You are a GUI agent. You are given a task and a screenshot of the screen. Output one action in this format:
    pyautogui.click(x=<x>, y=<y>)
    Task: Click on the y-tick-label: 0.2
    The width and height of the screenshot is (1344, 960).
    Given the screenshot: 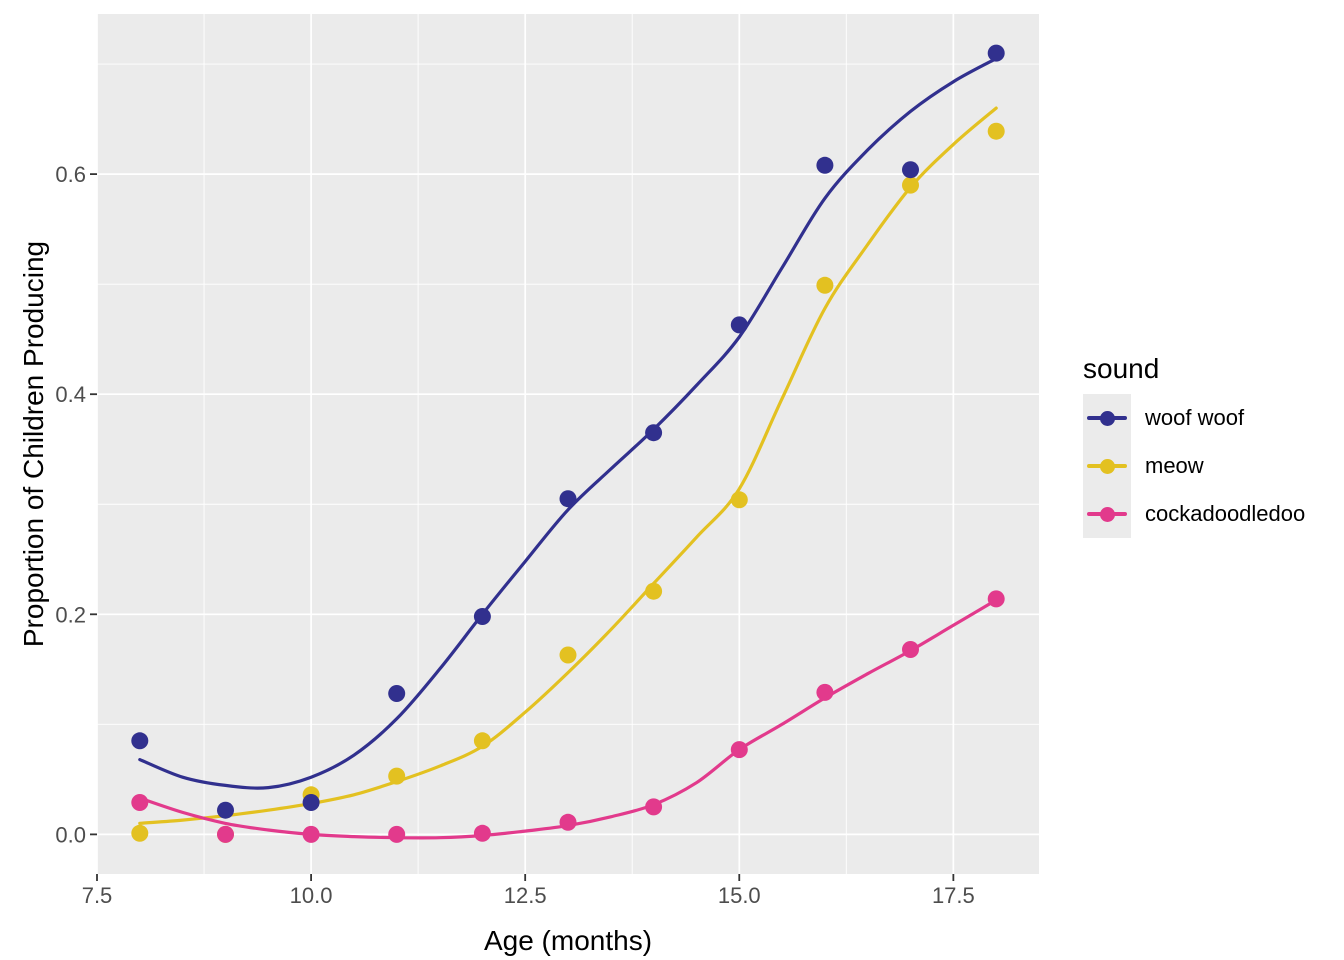 What is the action you would take?
    pyautogui.click(x=70, y=614)
    